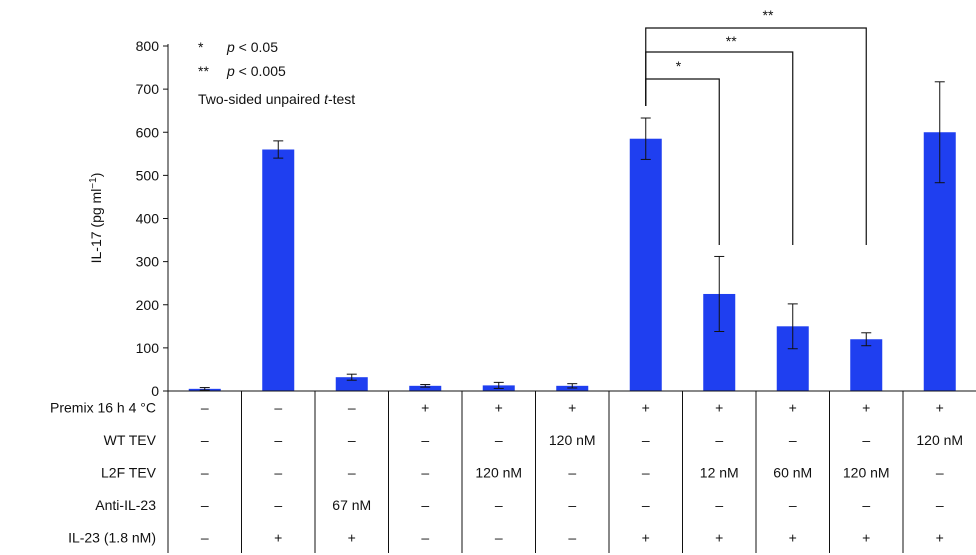  Describe the element at coordinates (201, 47) in the screenshot. I see `legend-marker: *` at that location.